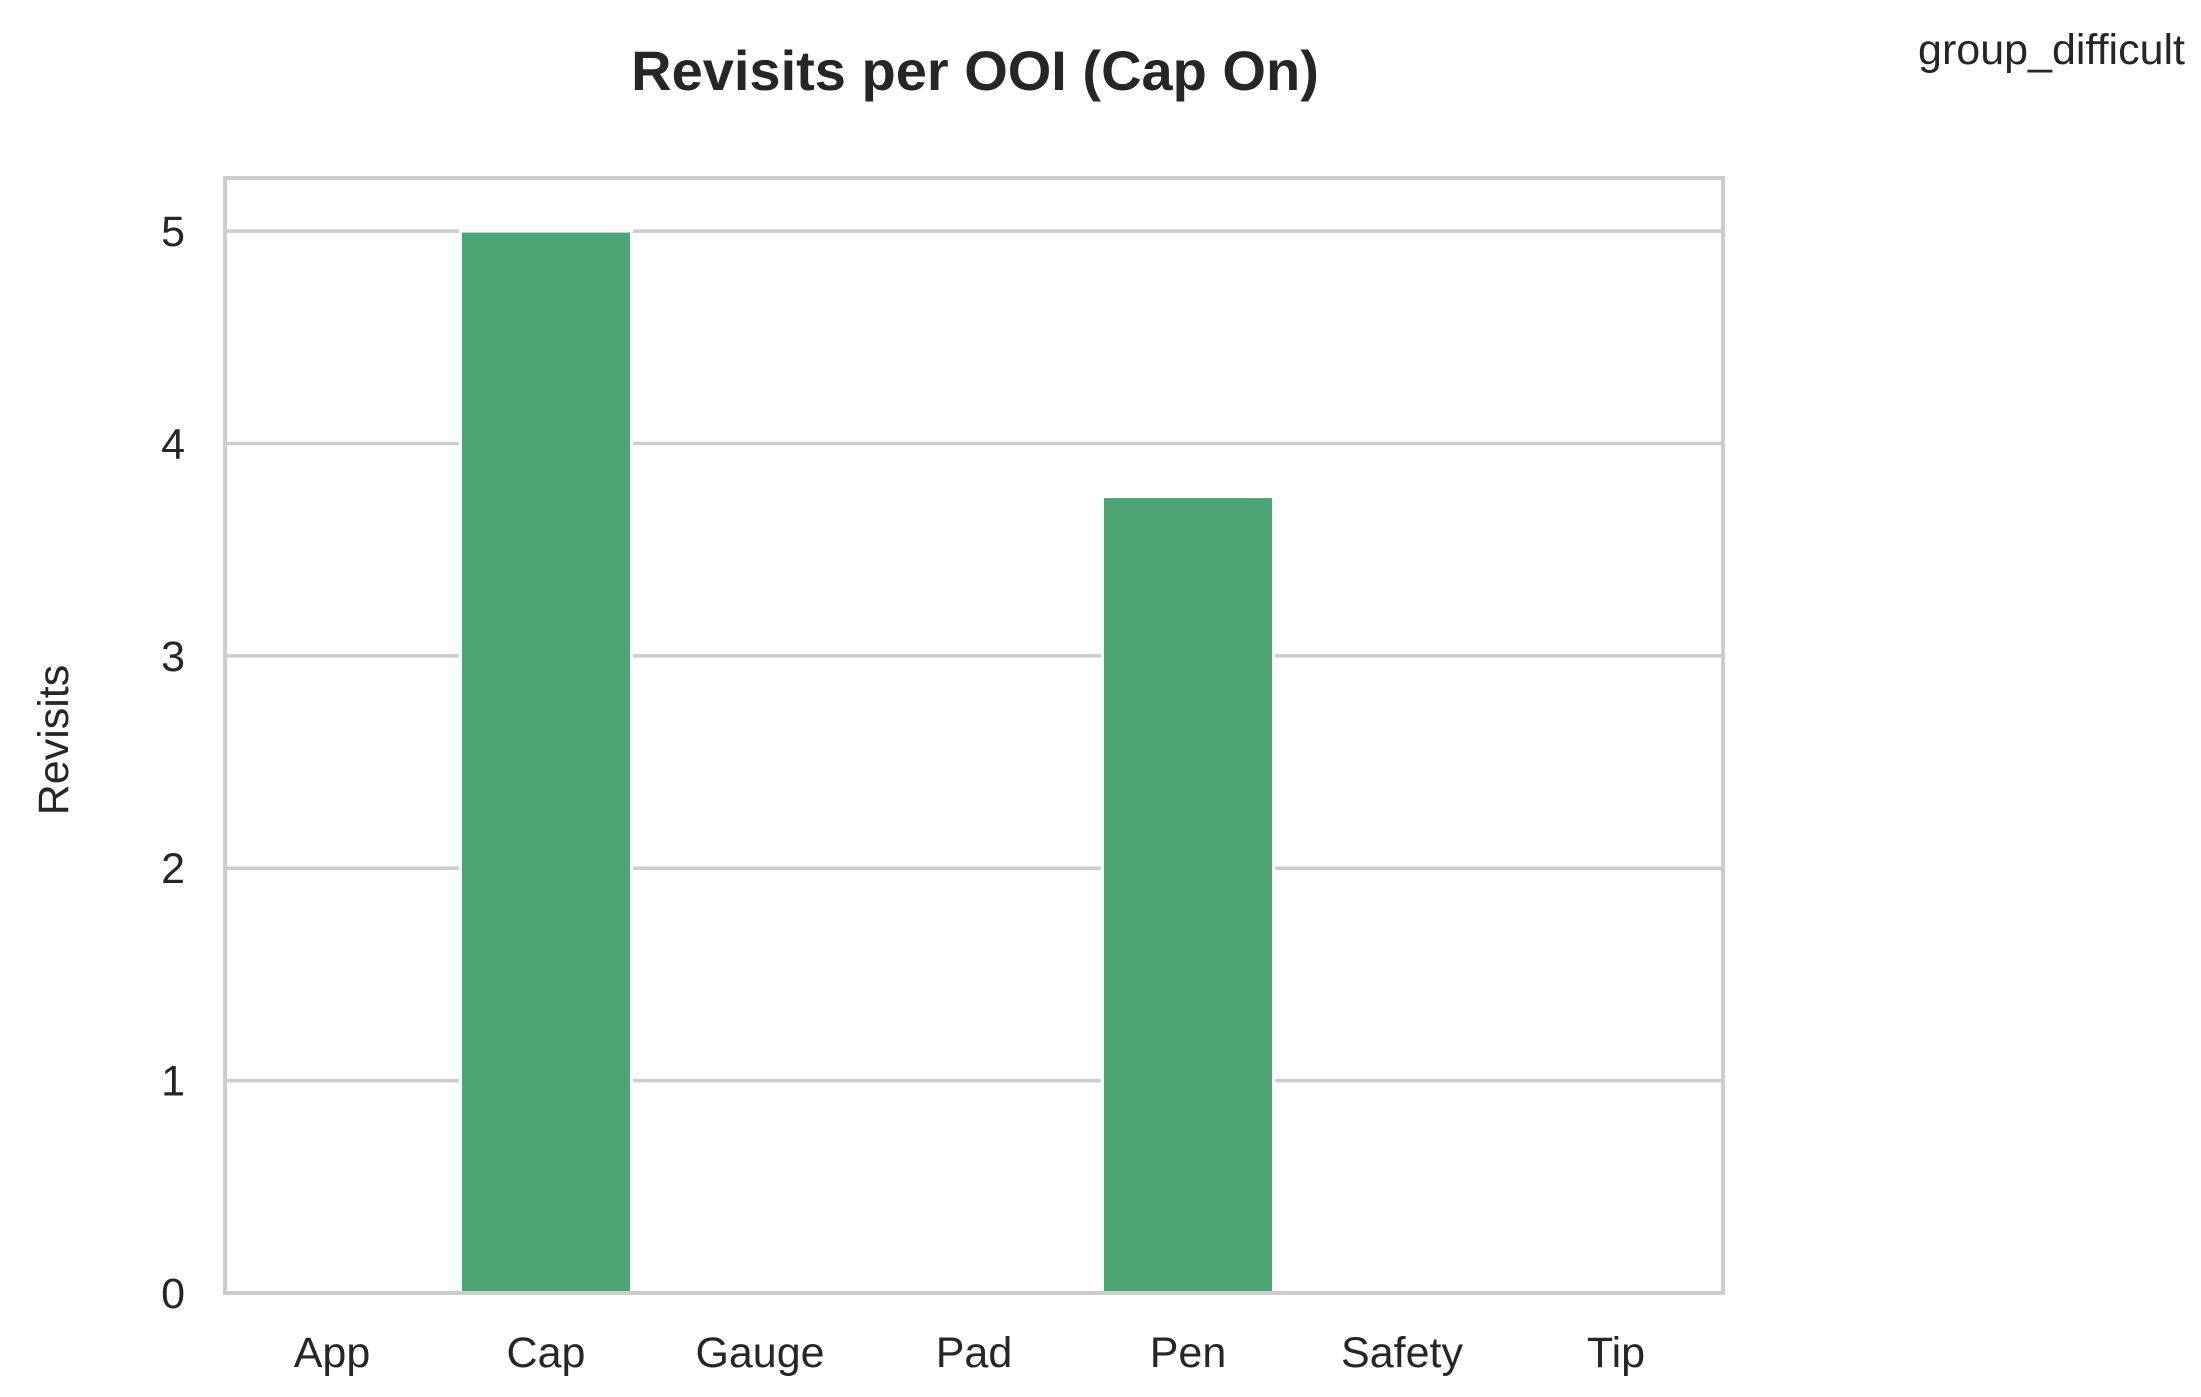 The height and width of the screenshot is (1397, 2201). Describe the element at coordinates (975, 70) in the screenshot. I see `chart-title: Revisits per OOI (Cap On)` at that location.